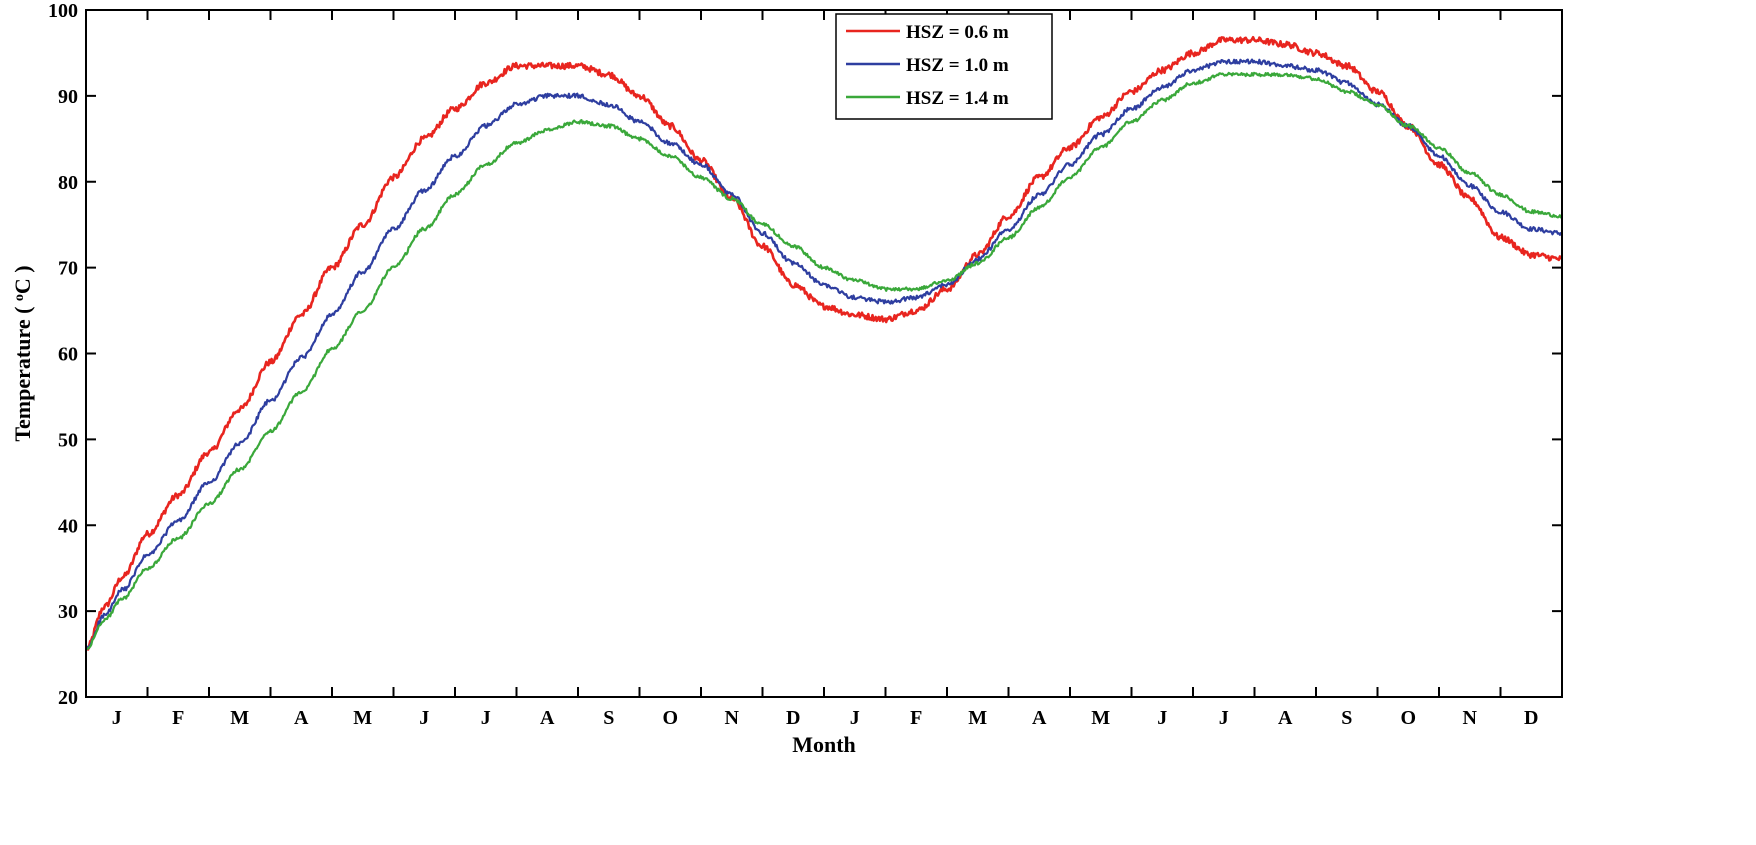 The height and width of the screenshot is (845, 1756). I want to click on x-tick-label-0: J, so click(117, 718).